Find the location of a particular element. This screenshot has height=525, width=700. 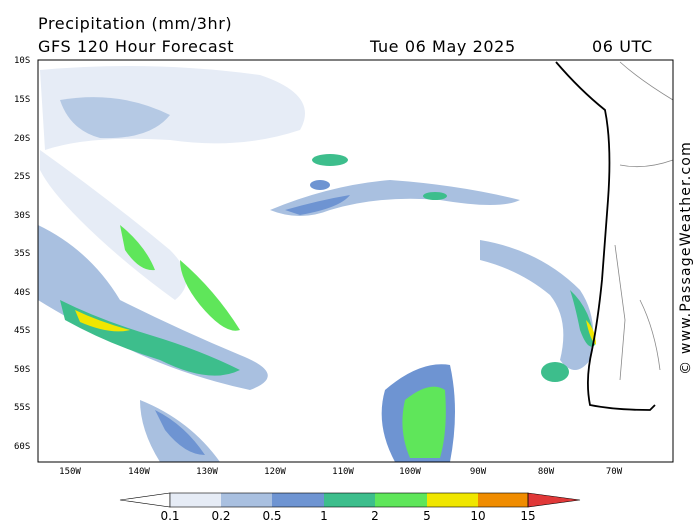

colorbar-label: 15 is located at coordinates (528, 516).